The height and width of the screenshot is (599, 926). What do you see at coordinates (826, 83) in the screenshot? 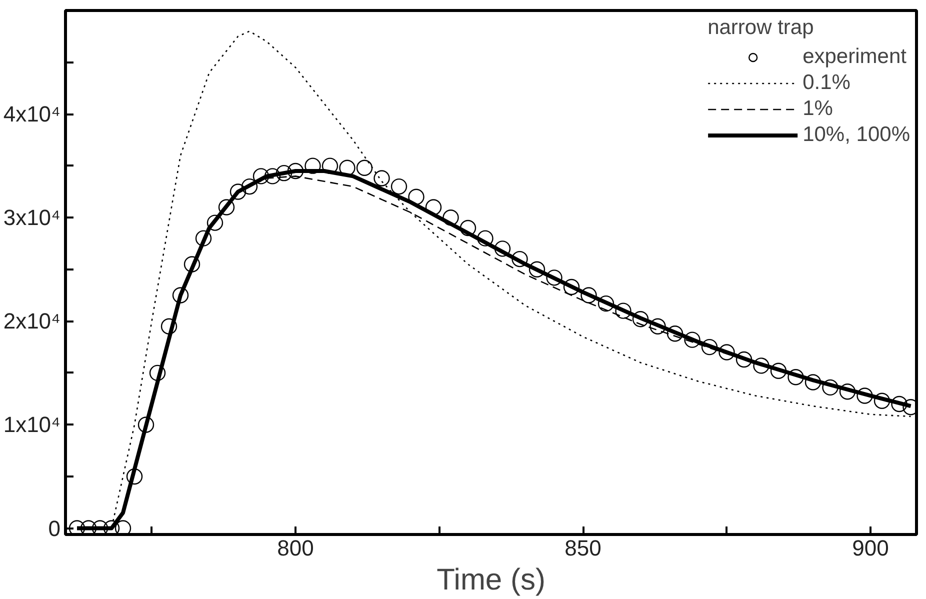
I see `legend-label: 0.1%` at bounding box center [826, 83].